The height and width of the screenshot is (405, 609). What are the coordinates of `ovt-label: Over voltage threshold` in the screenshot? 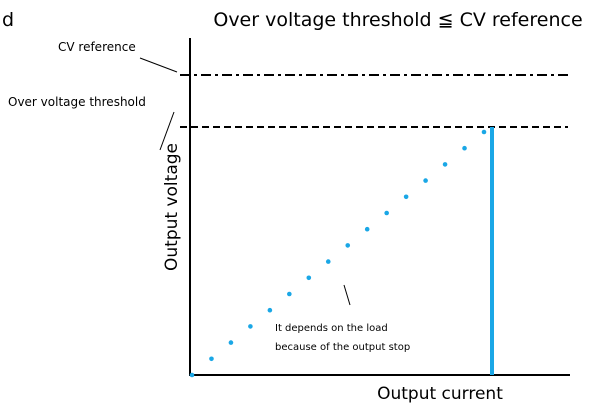 It's located at (77, 102).